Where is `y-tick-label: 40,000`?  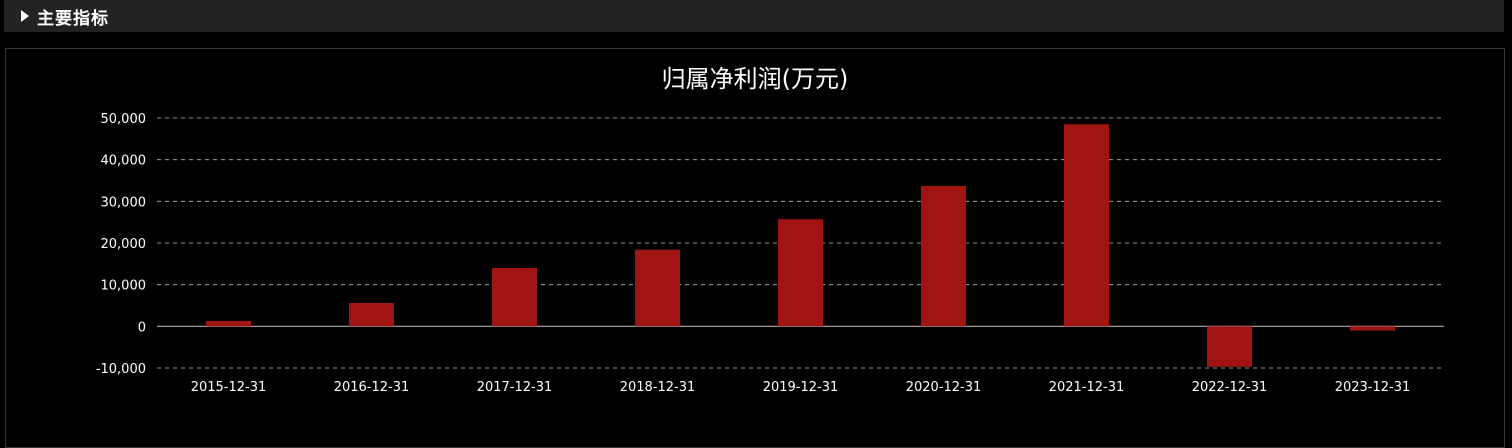 y-tick-label: 40,000 is located at coordinates (124, 161).